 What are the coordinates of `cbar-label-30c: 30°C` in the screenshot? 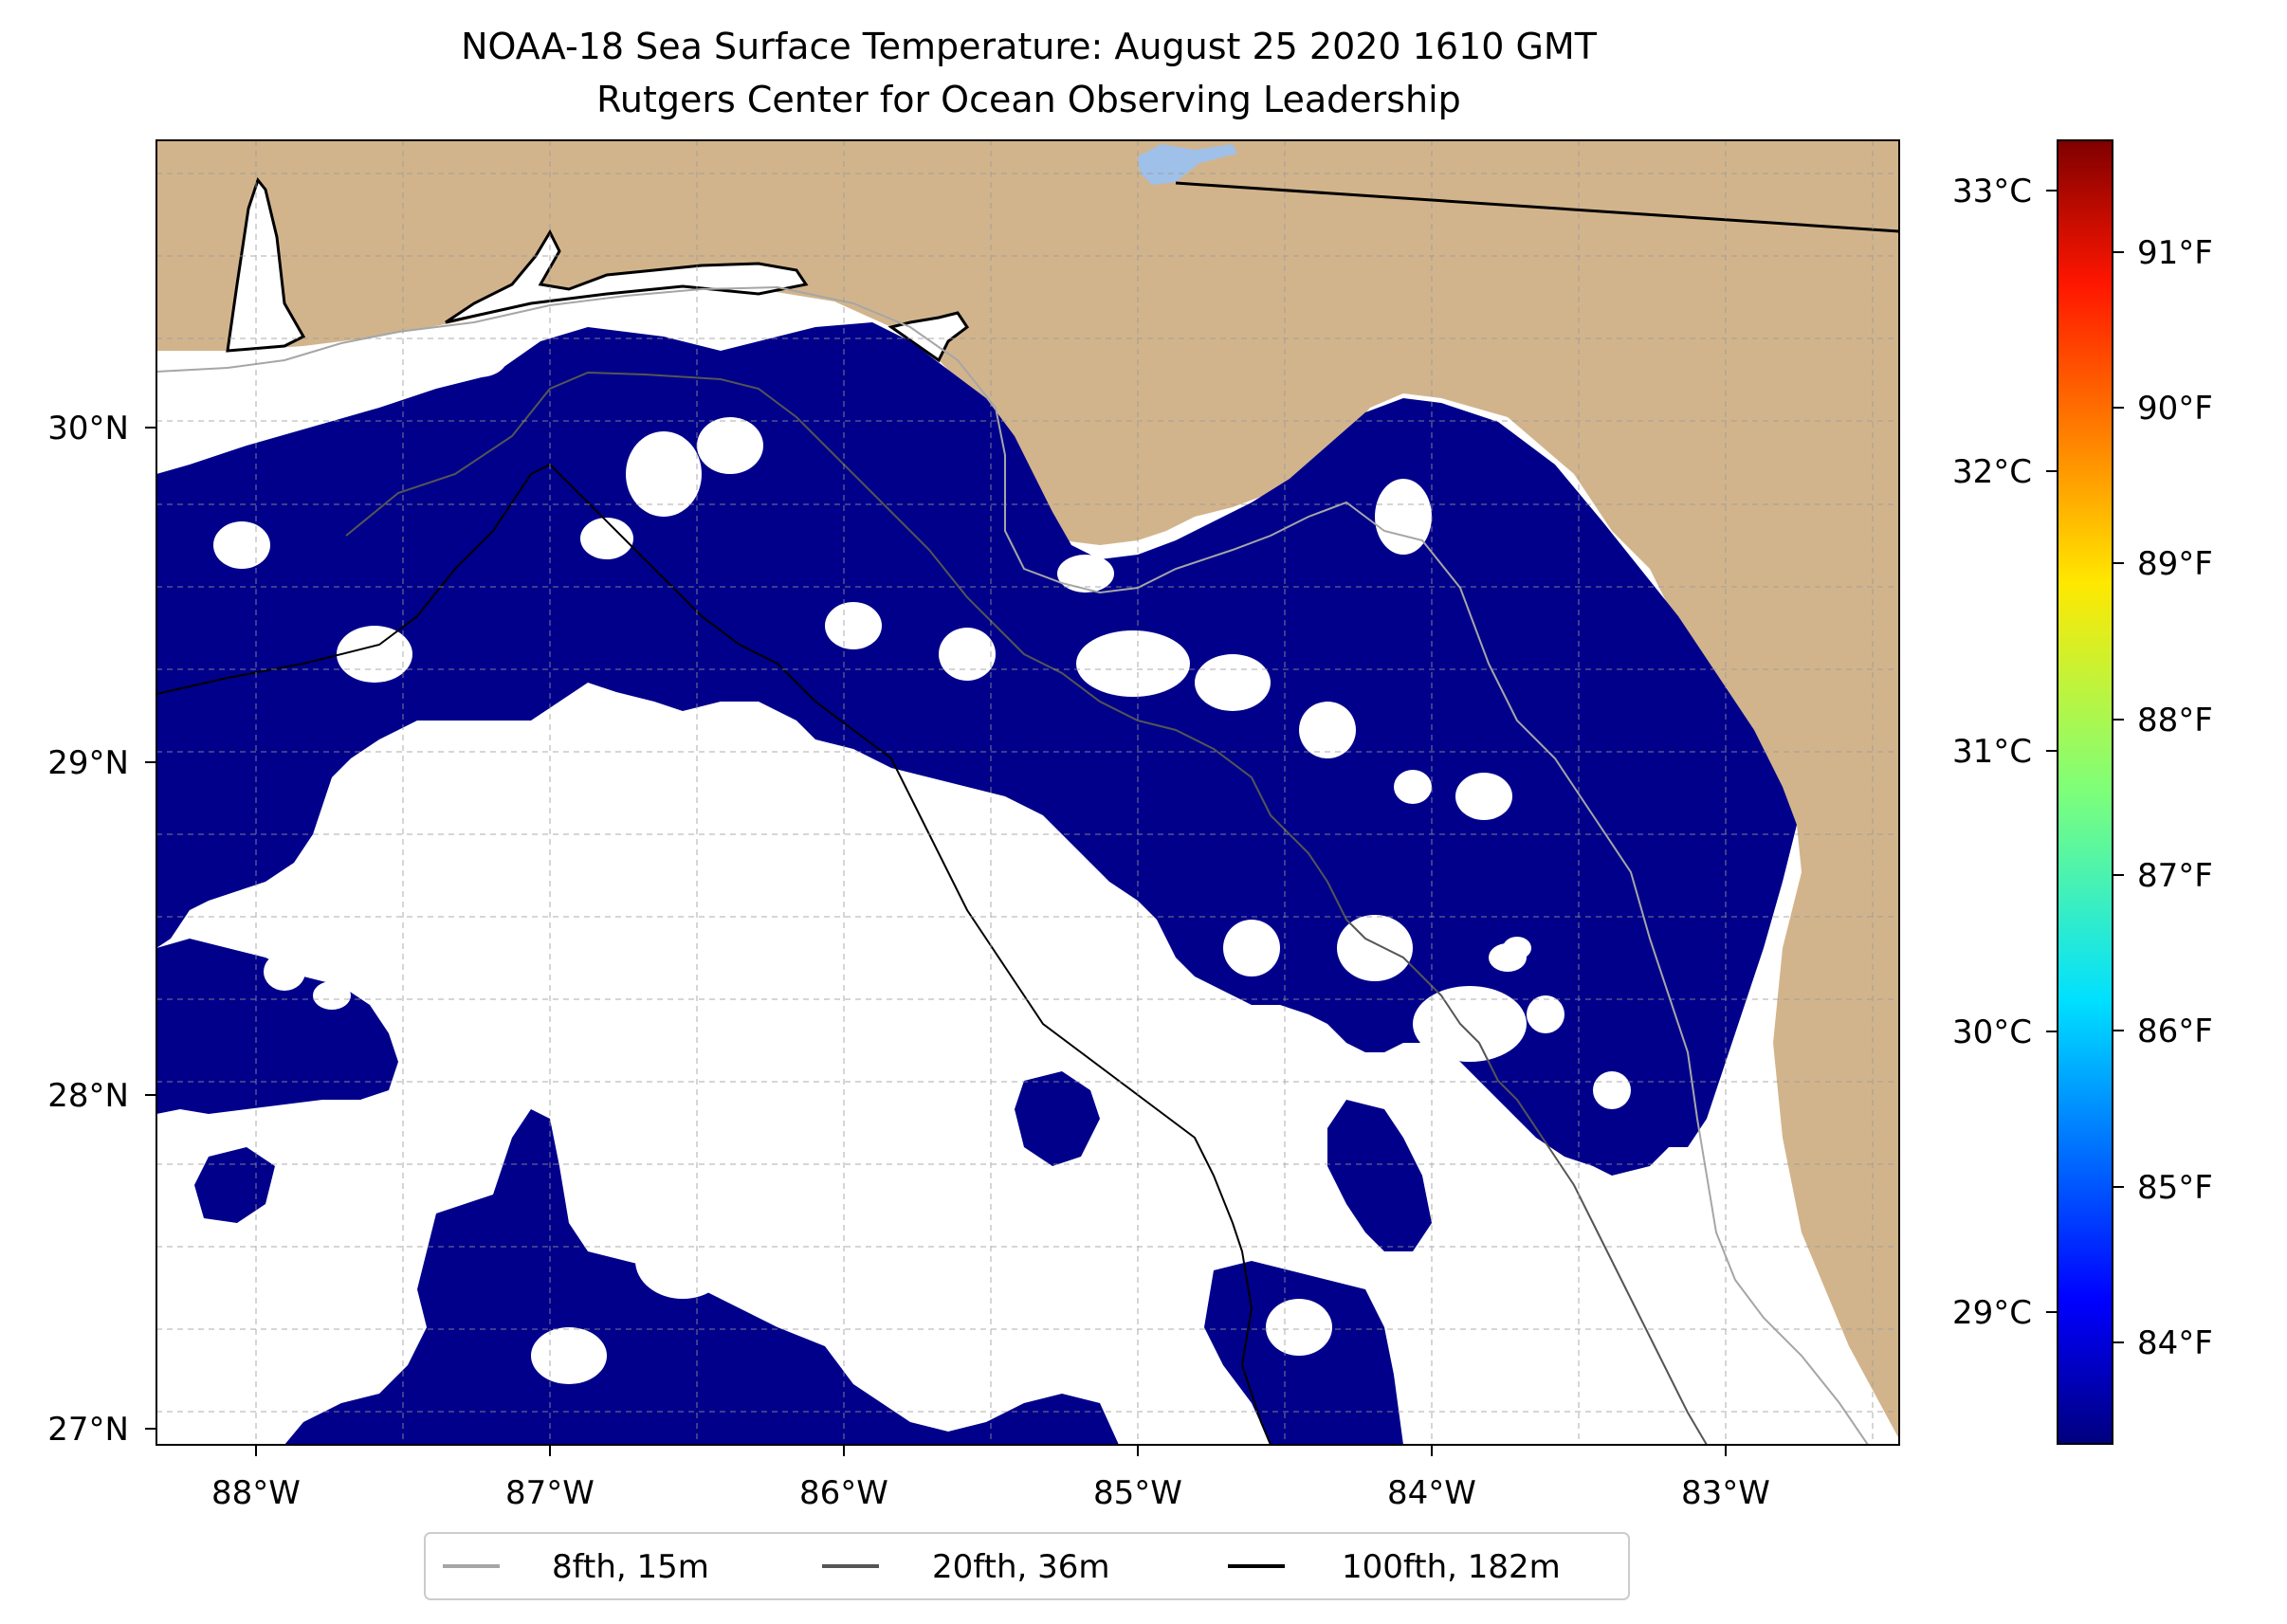 It's located at (1992, 1032).